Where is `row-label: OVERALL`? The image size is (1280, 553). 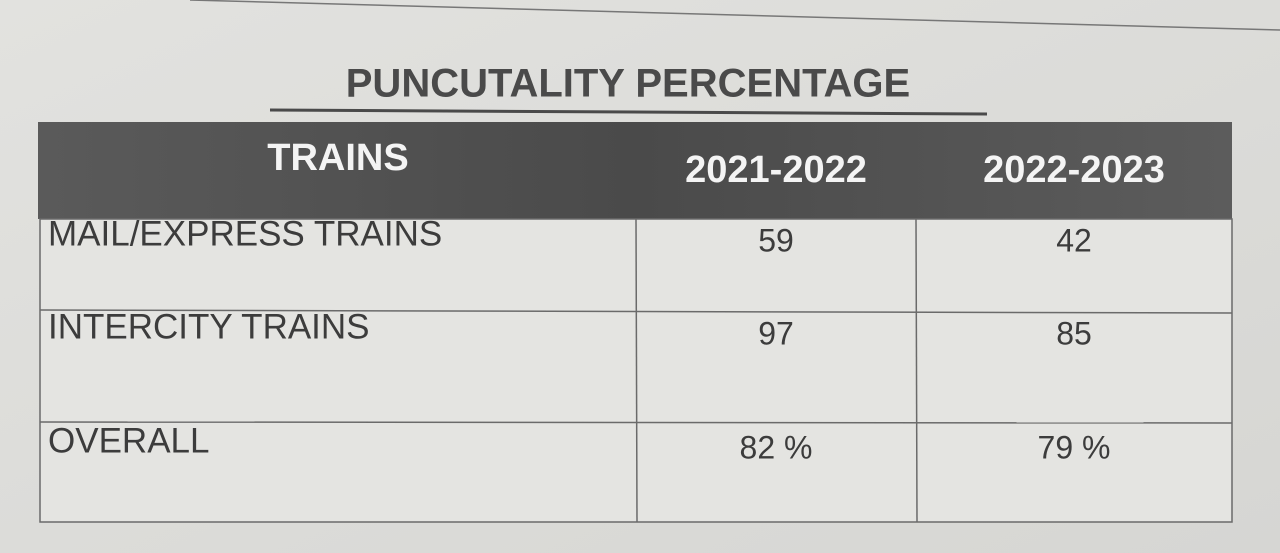 row-label: OVERALL is located at coordinates (128, 440).